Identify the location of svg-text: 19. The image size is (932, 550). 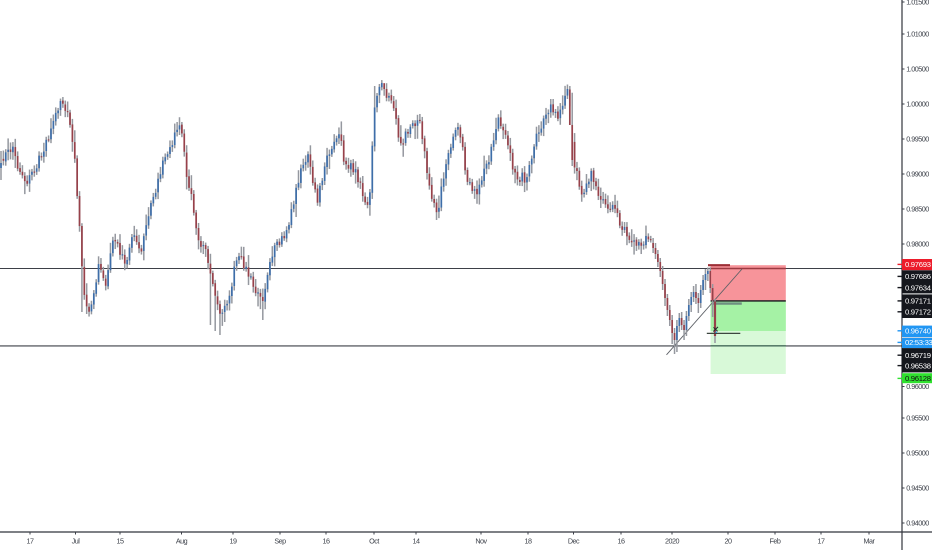
(233, 541).